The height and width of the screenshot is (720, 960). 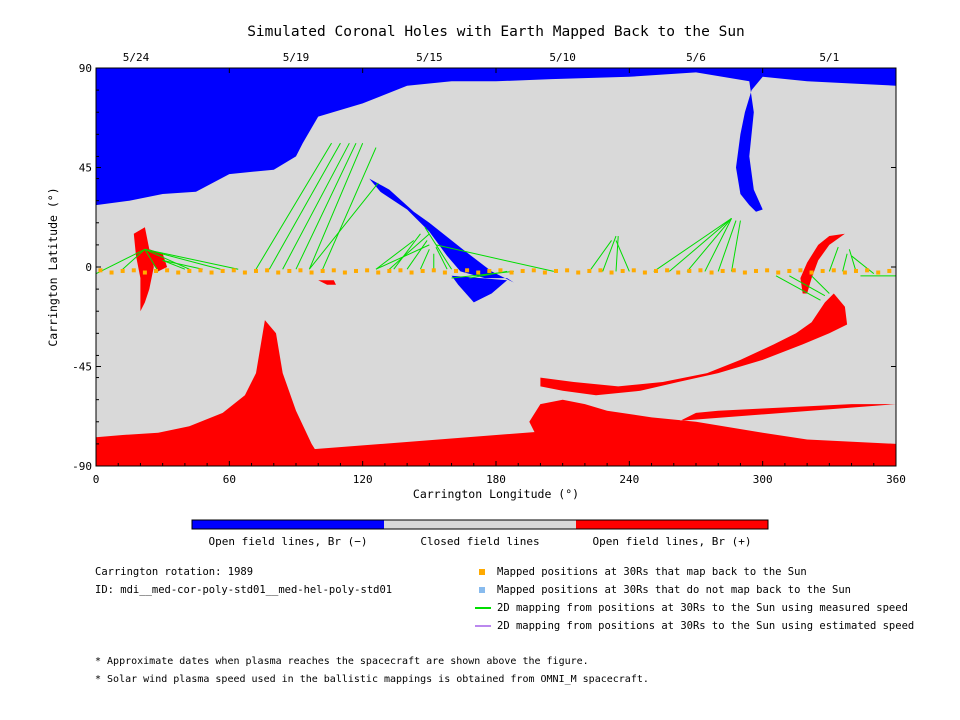 I want to click on top-date-label: 5/10, so click(x=562, y=57).